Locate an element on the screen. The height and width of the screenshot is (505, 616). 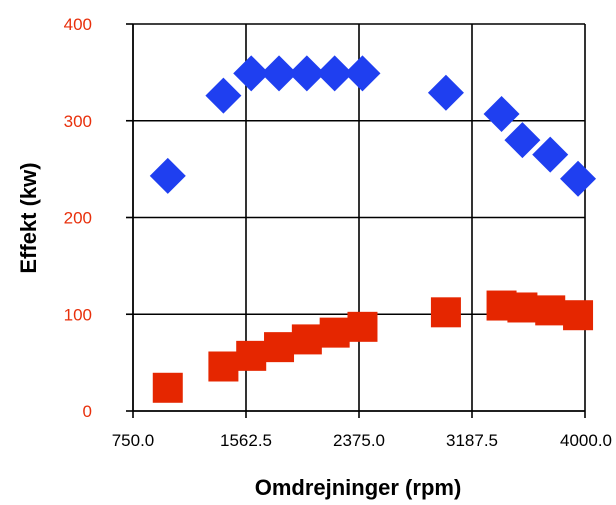
y-tick-labels: 0 100 200 300 400 is located at coordinates (78, 218).